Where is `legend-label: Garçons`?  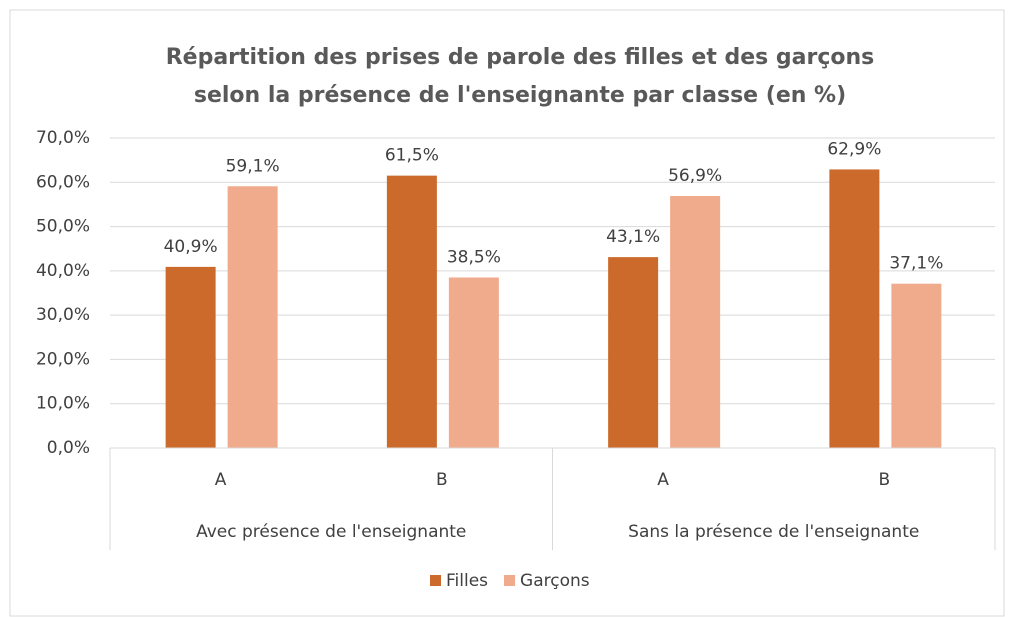 legend-label: Garçons is located at coordinates (555, 581).